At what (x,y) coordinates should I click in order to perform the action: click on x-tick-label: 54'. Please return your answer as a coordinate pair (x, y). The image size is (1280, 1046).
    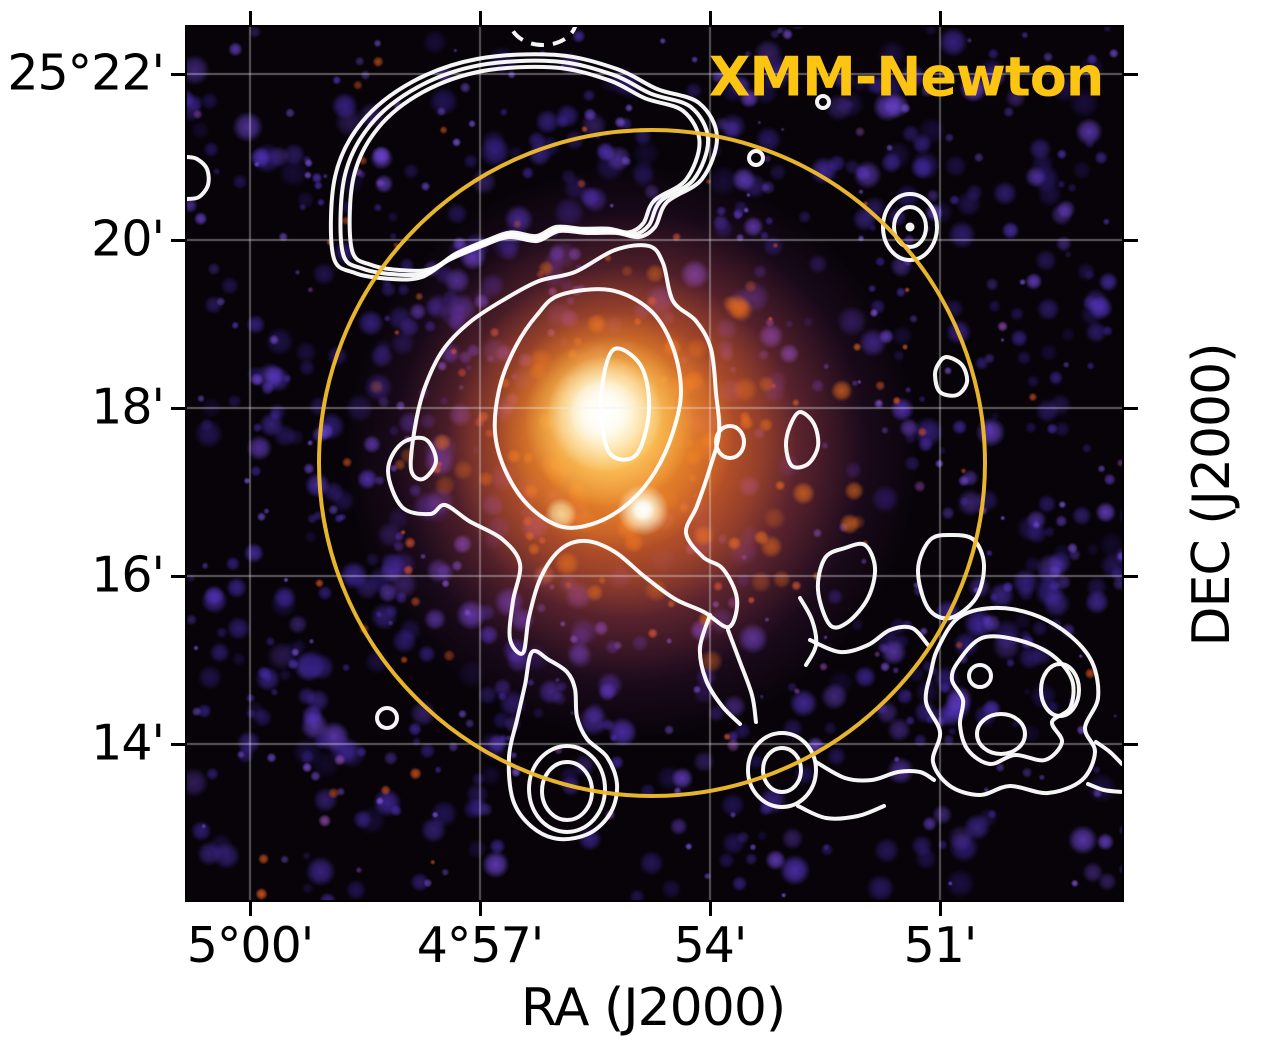
    Looking at the image, I should click on (710, 945).